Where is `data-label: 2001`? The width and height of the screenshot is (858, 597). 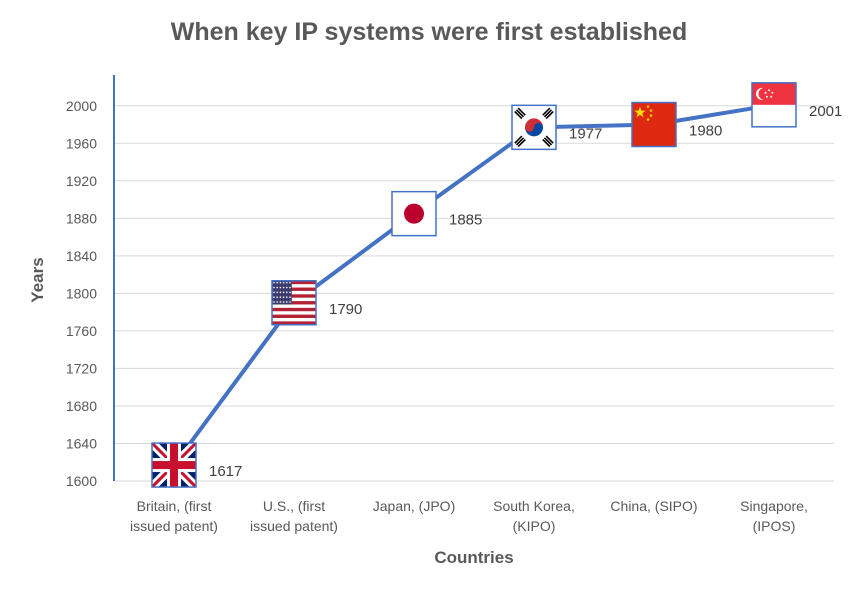
data-label: 2001 is located at coordinates (825, 111).